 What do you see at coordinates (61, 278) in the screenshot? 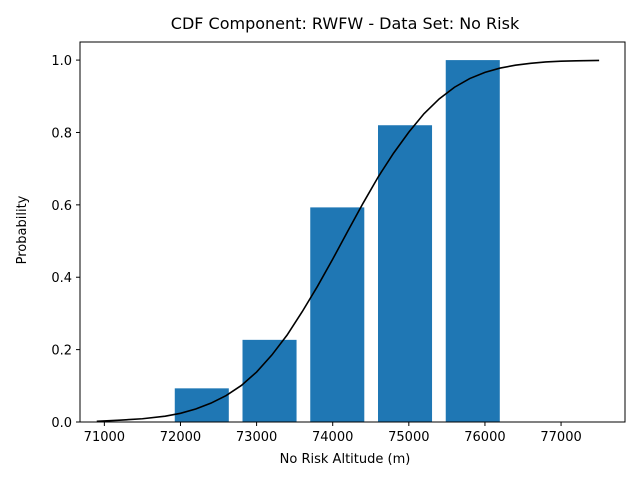
I see `y-tick-label: 0.4` at bounding box center [61, 278].